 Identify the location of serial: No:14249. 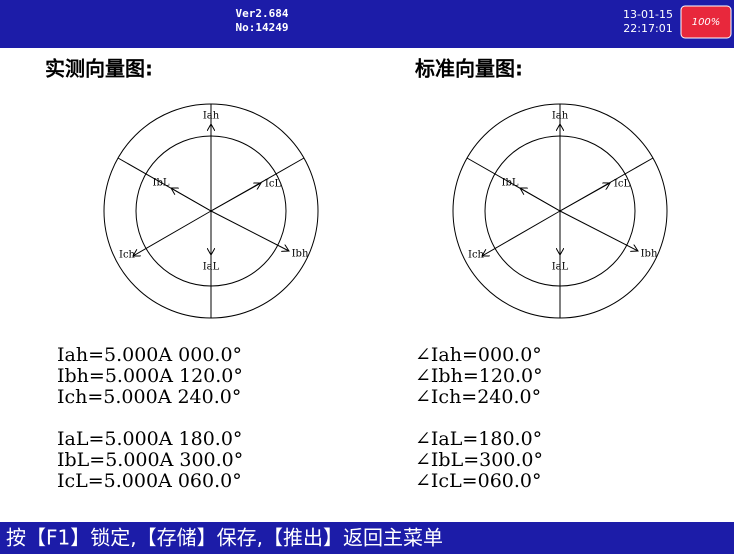
(262, 27).